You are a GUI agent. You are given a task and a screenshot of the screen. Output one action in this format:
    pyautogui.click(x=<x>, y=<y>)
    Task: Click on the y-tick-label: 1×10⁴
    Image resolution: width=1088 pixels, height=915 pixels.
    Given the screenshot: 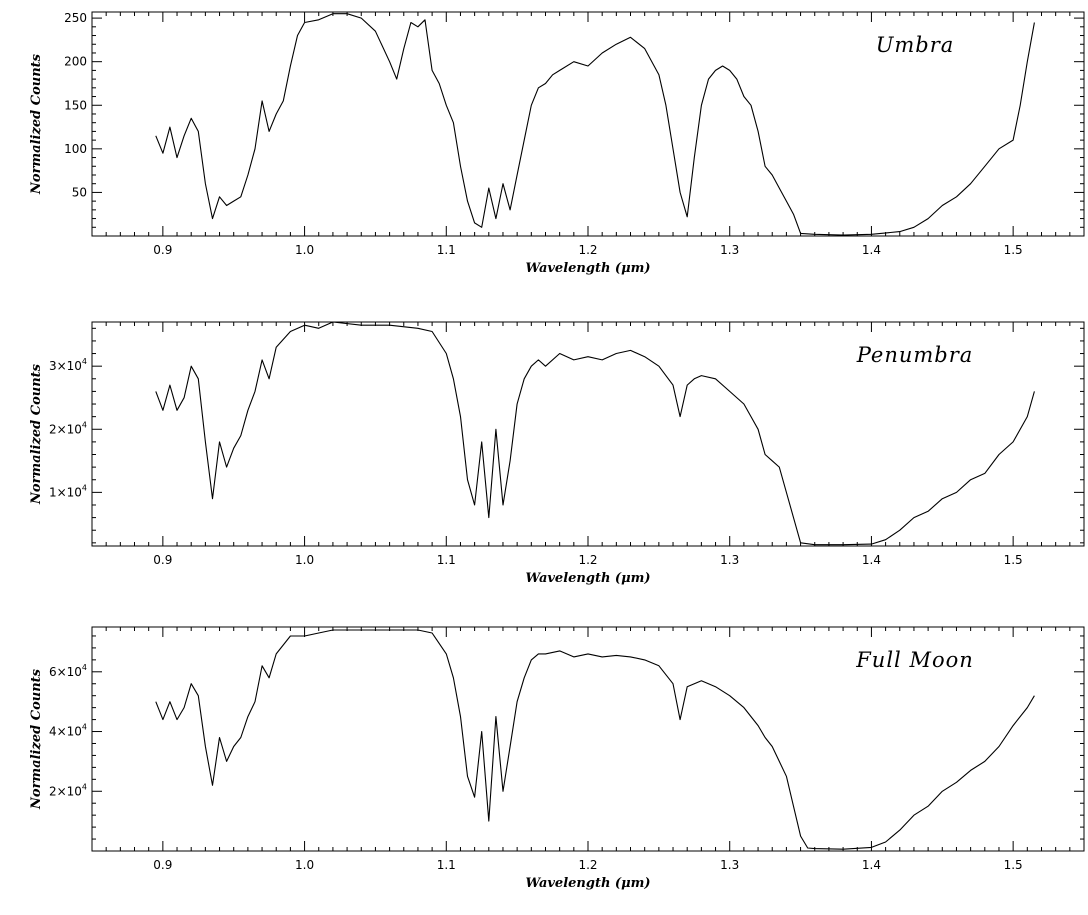 What is the action you would take?
    pyautogui.click(x=68, y=491)
    